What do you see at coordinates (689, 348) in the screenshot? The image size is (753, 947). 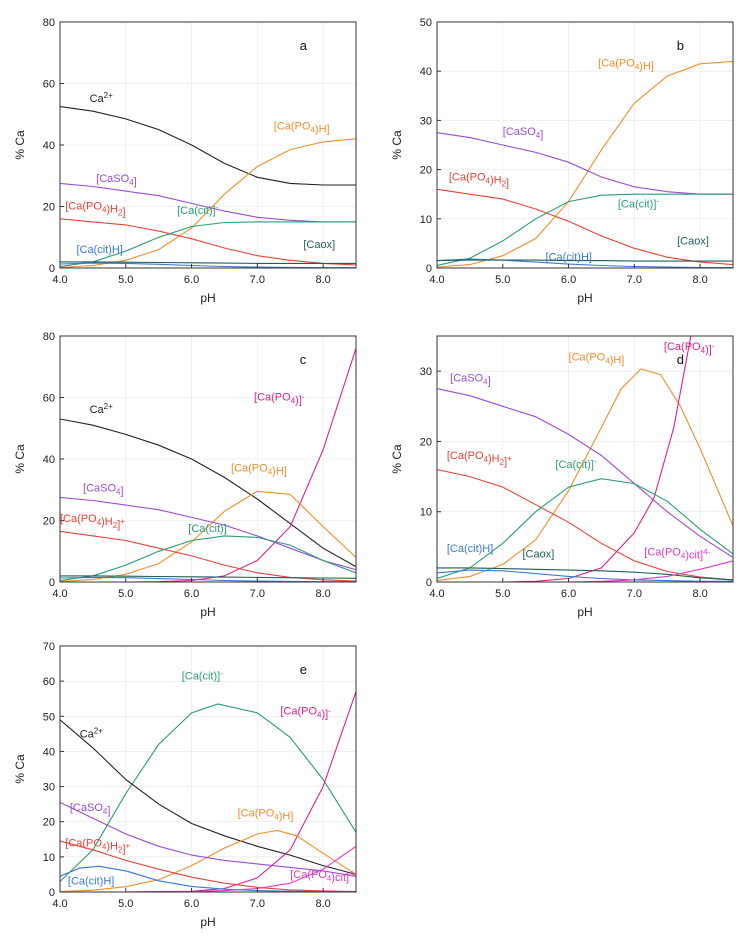 I see `curve-label-capo4: [Ca(PO4)]-` at bounding box center [689, 348].